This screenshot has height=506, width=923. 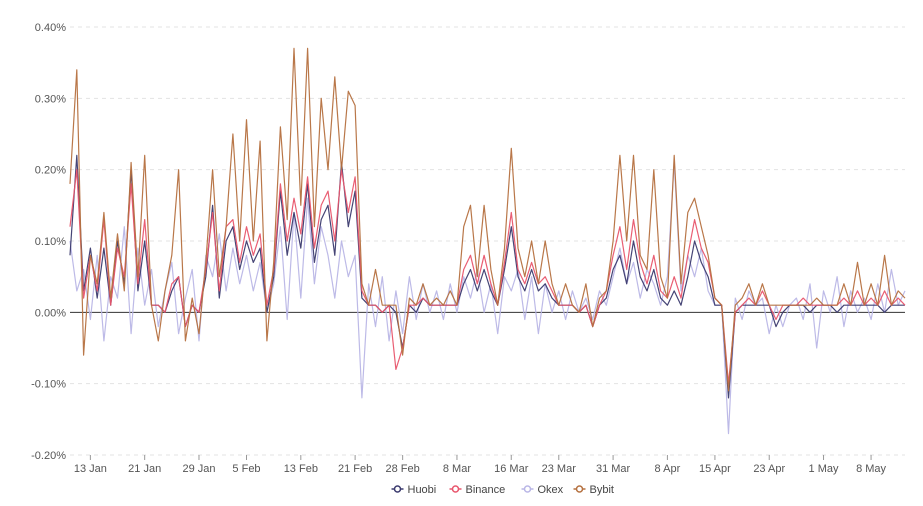 I want to click on x-tick-label: 16 Mar, so click(x=511, y=469).